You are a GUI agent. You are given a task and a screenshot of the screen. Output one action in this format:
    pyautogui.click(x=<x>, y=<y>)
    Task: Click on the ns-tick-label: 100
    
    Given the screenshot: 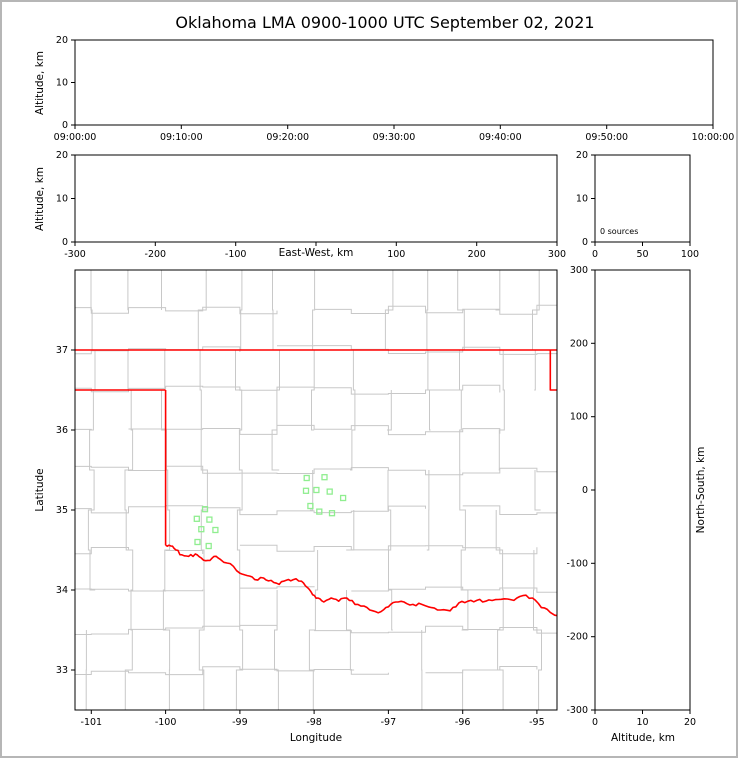 What is the action you would take?
    pyautogui.click(x=579, y=417)
    